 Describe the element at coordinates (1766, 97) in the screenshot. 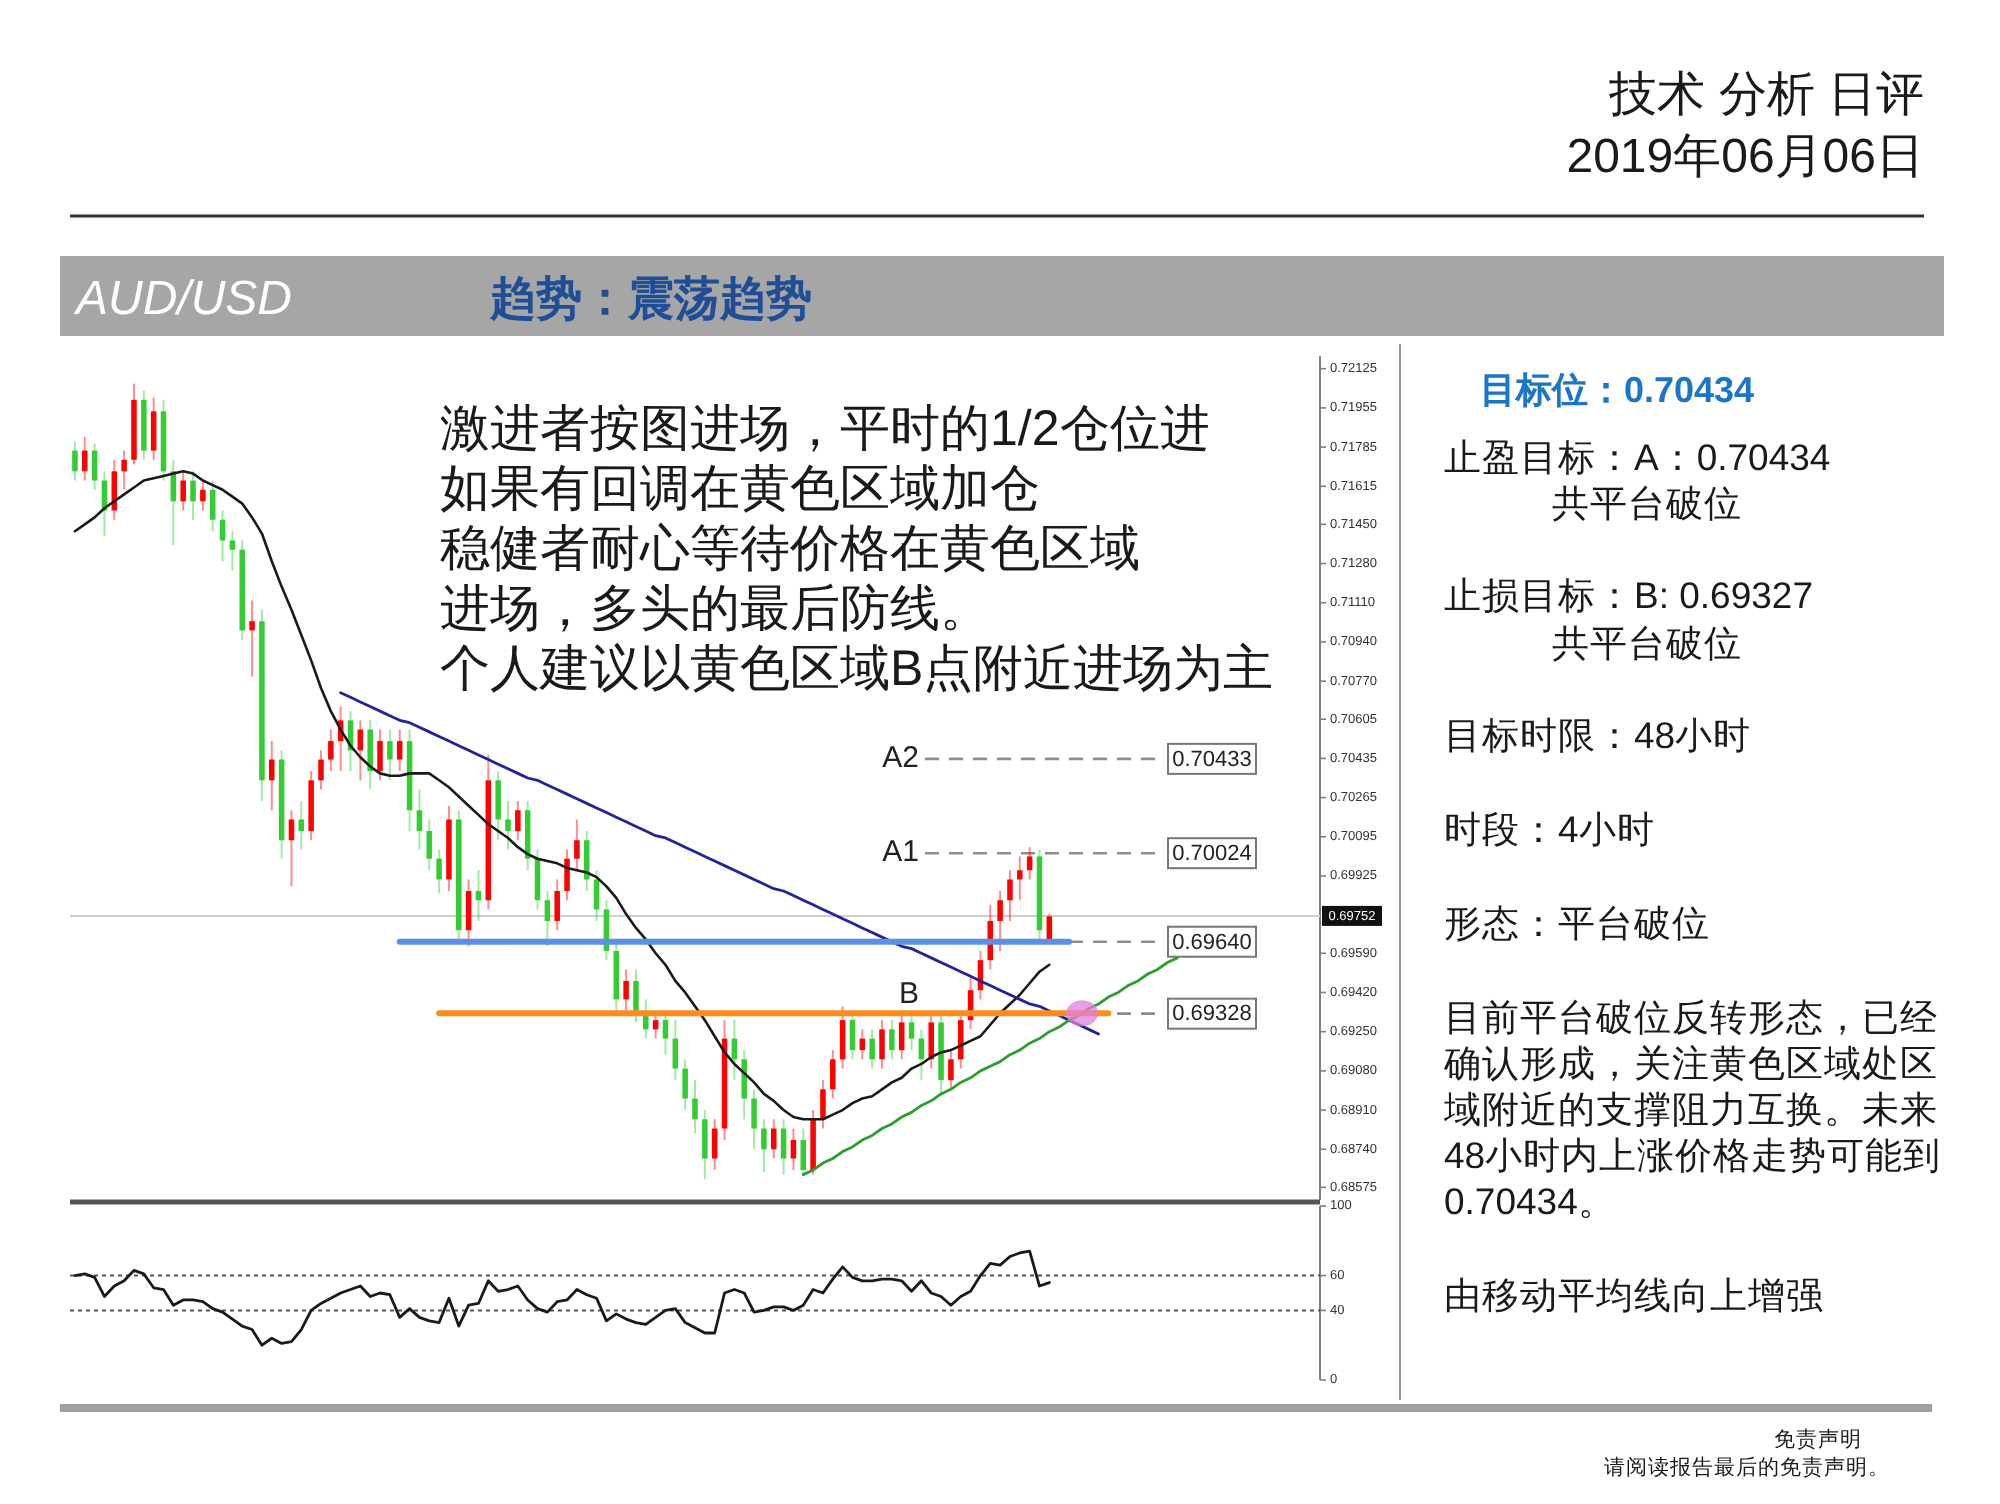

I see `text: 技术 分析 日评` at that location.